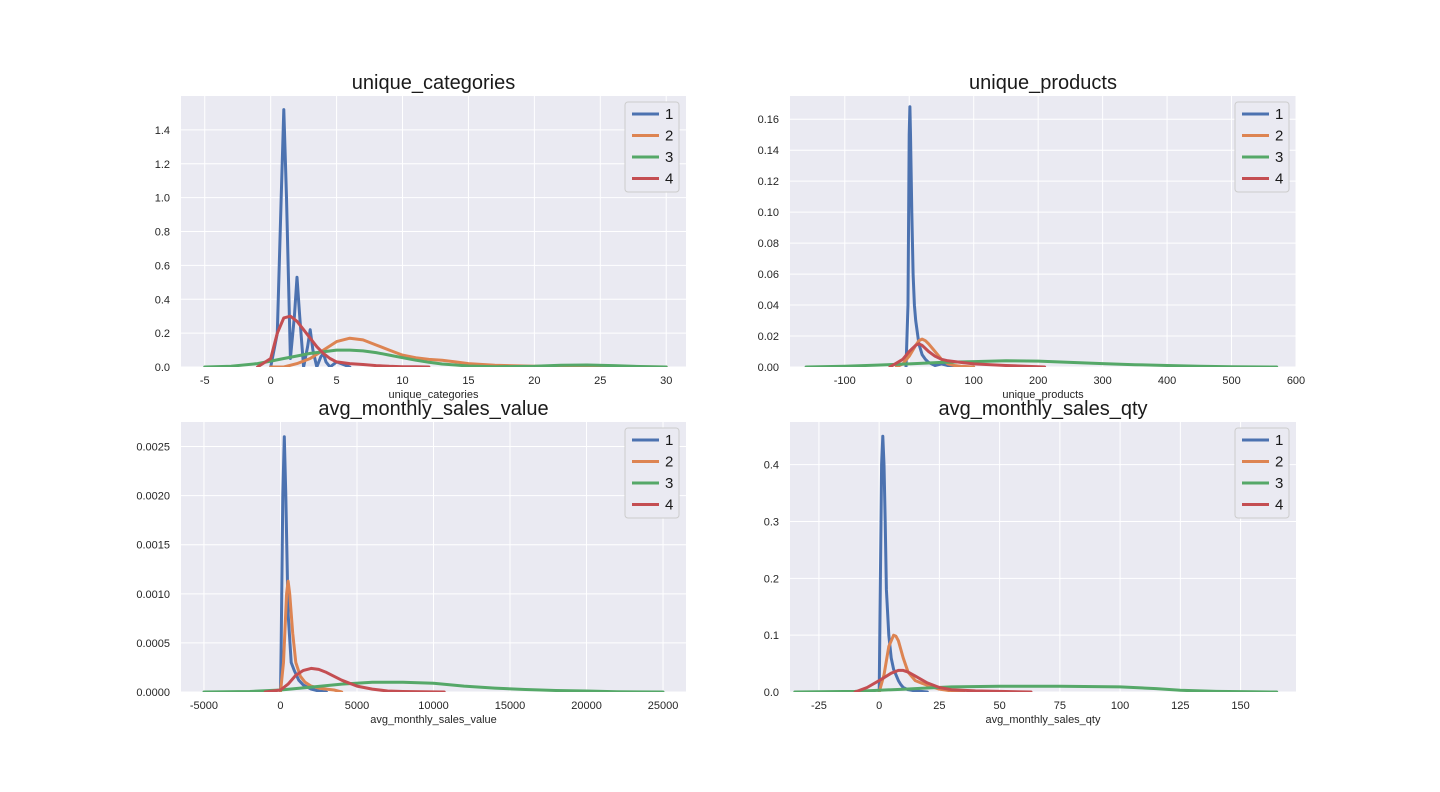 The width and height of the screenshot is (1440, 792). What do you see at coordinates (153, 693) in the screenshot?
I see `y-tick-label: 0.0000` at bounding box center [153, 693].